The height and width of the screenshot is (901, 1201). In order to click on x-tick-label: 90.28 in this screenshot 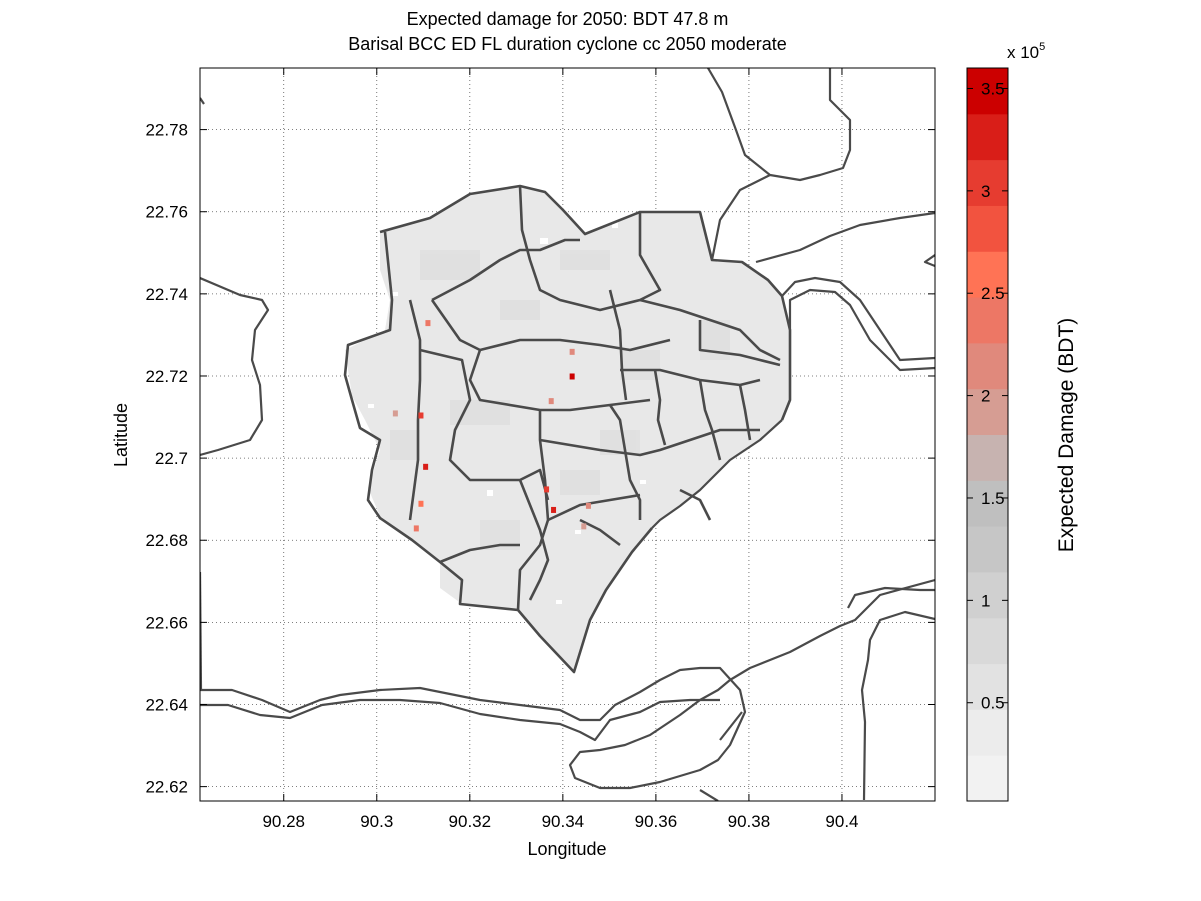, I will do `click(283, 821)`.